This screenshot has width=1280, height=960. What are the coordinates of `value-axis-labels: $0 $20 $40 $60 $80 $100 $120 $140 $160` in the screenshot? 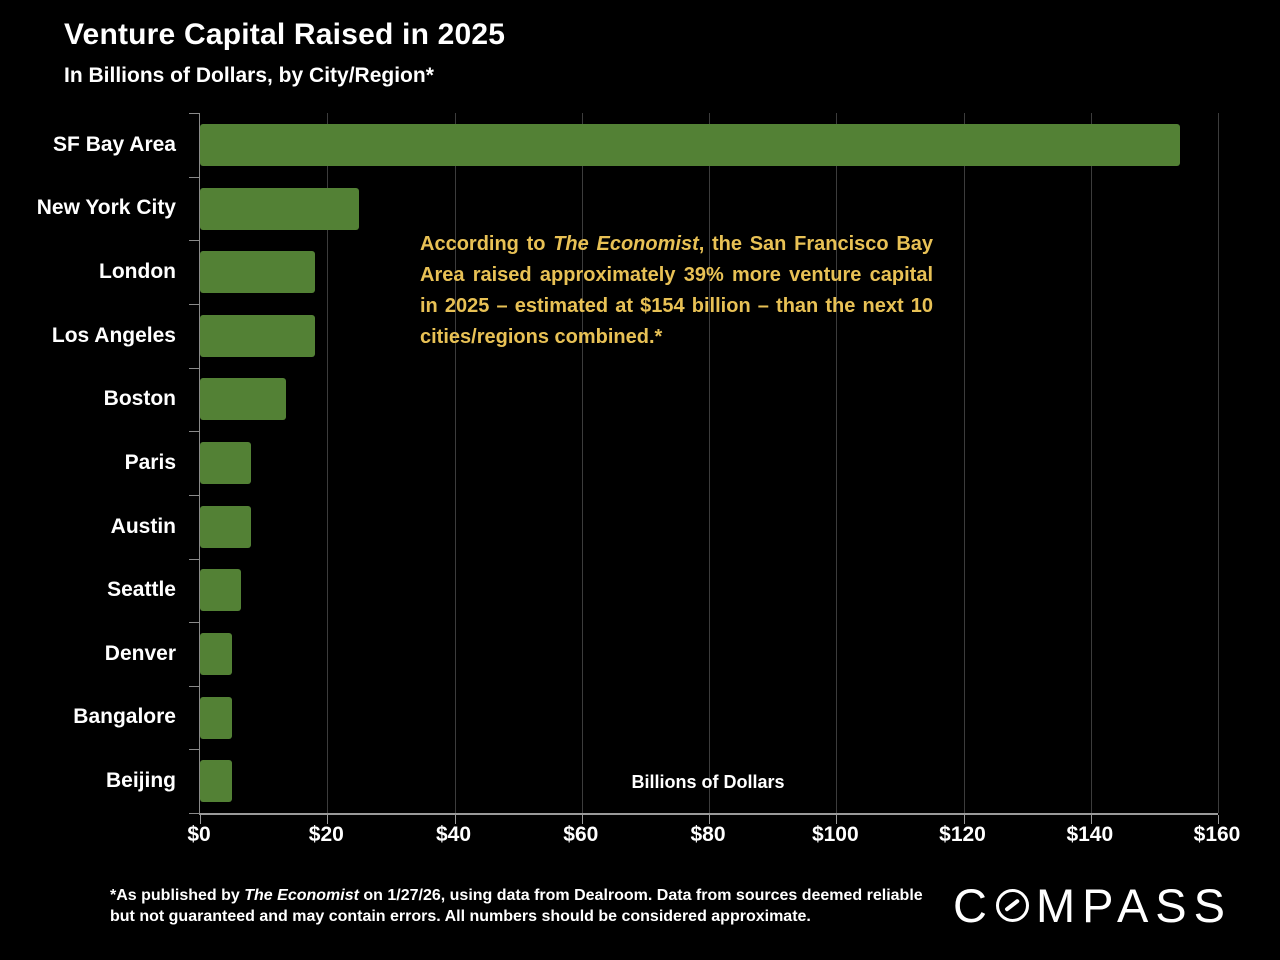 It's located at (713, 837).